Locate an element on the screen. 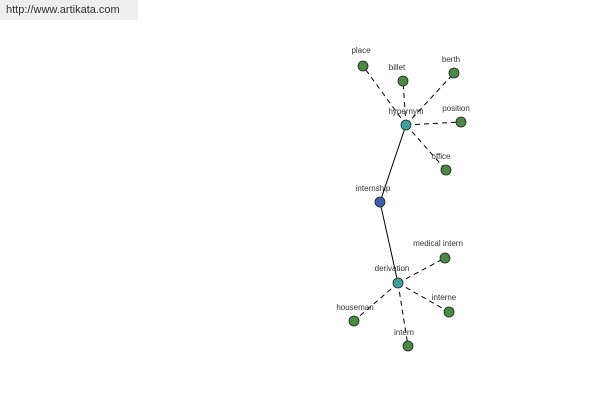 The width and height of the screenshot is (600, 400). node-label: houseman is located at coordinates (354, 307).